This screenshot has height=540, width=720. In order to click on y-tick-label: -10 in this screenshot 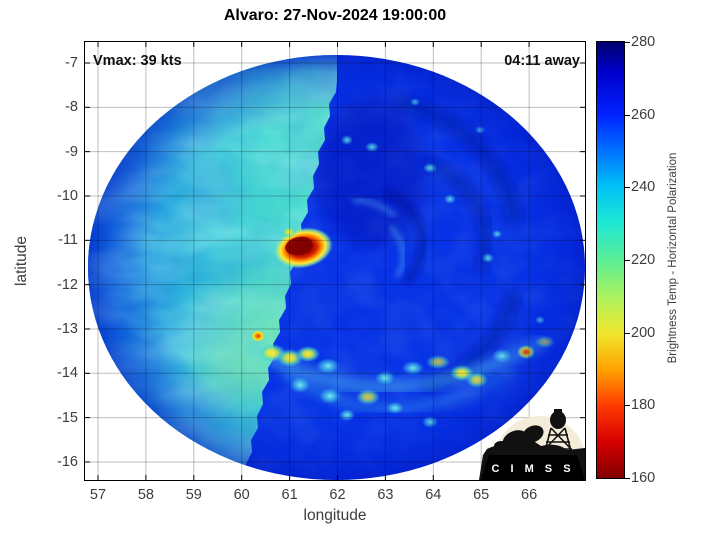, I will do `click(67, 195)`.